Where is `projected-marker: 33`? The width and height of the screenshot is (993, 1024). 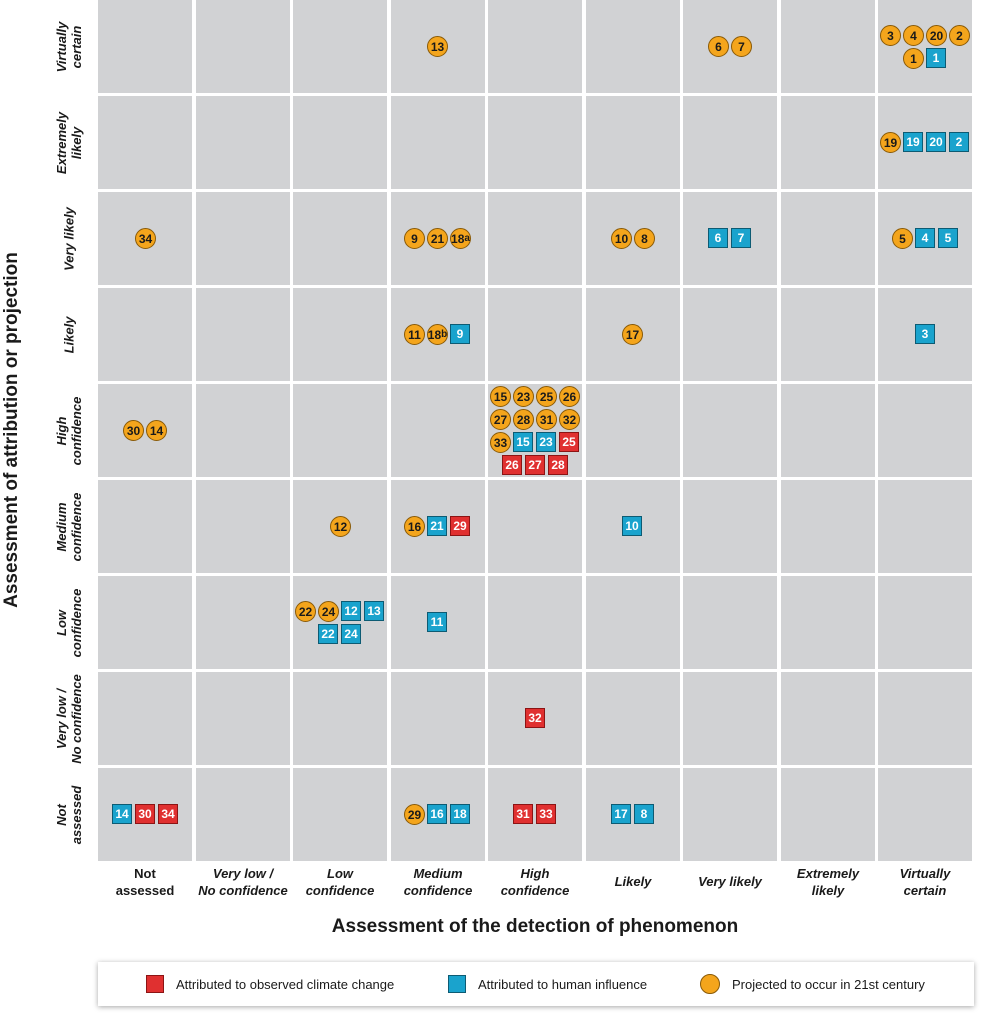 projected-marker: 33 is located at coordinates (500, 442).